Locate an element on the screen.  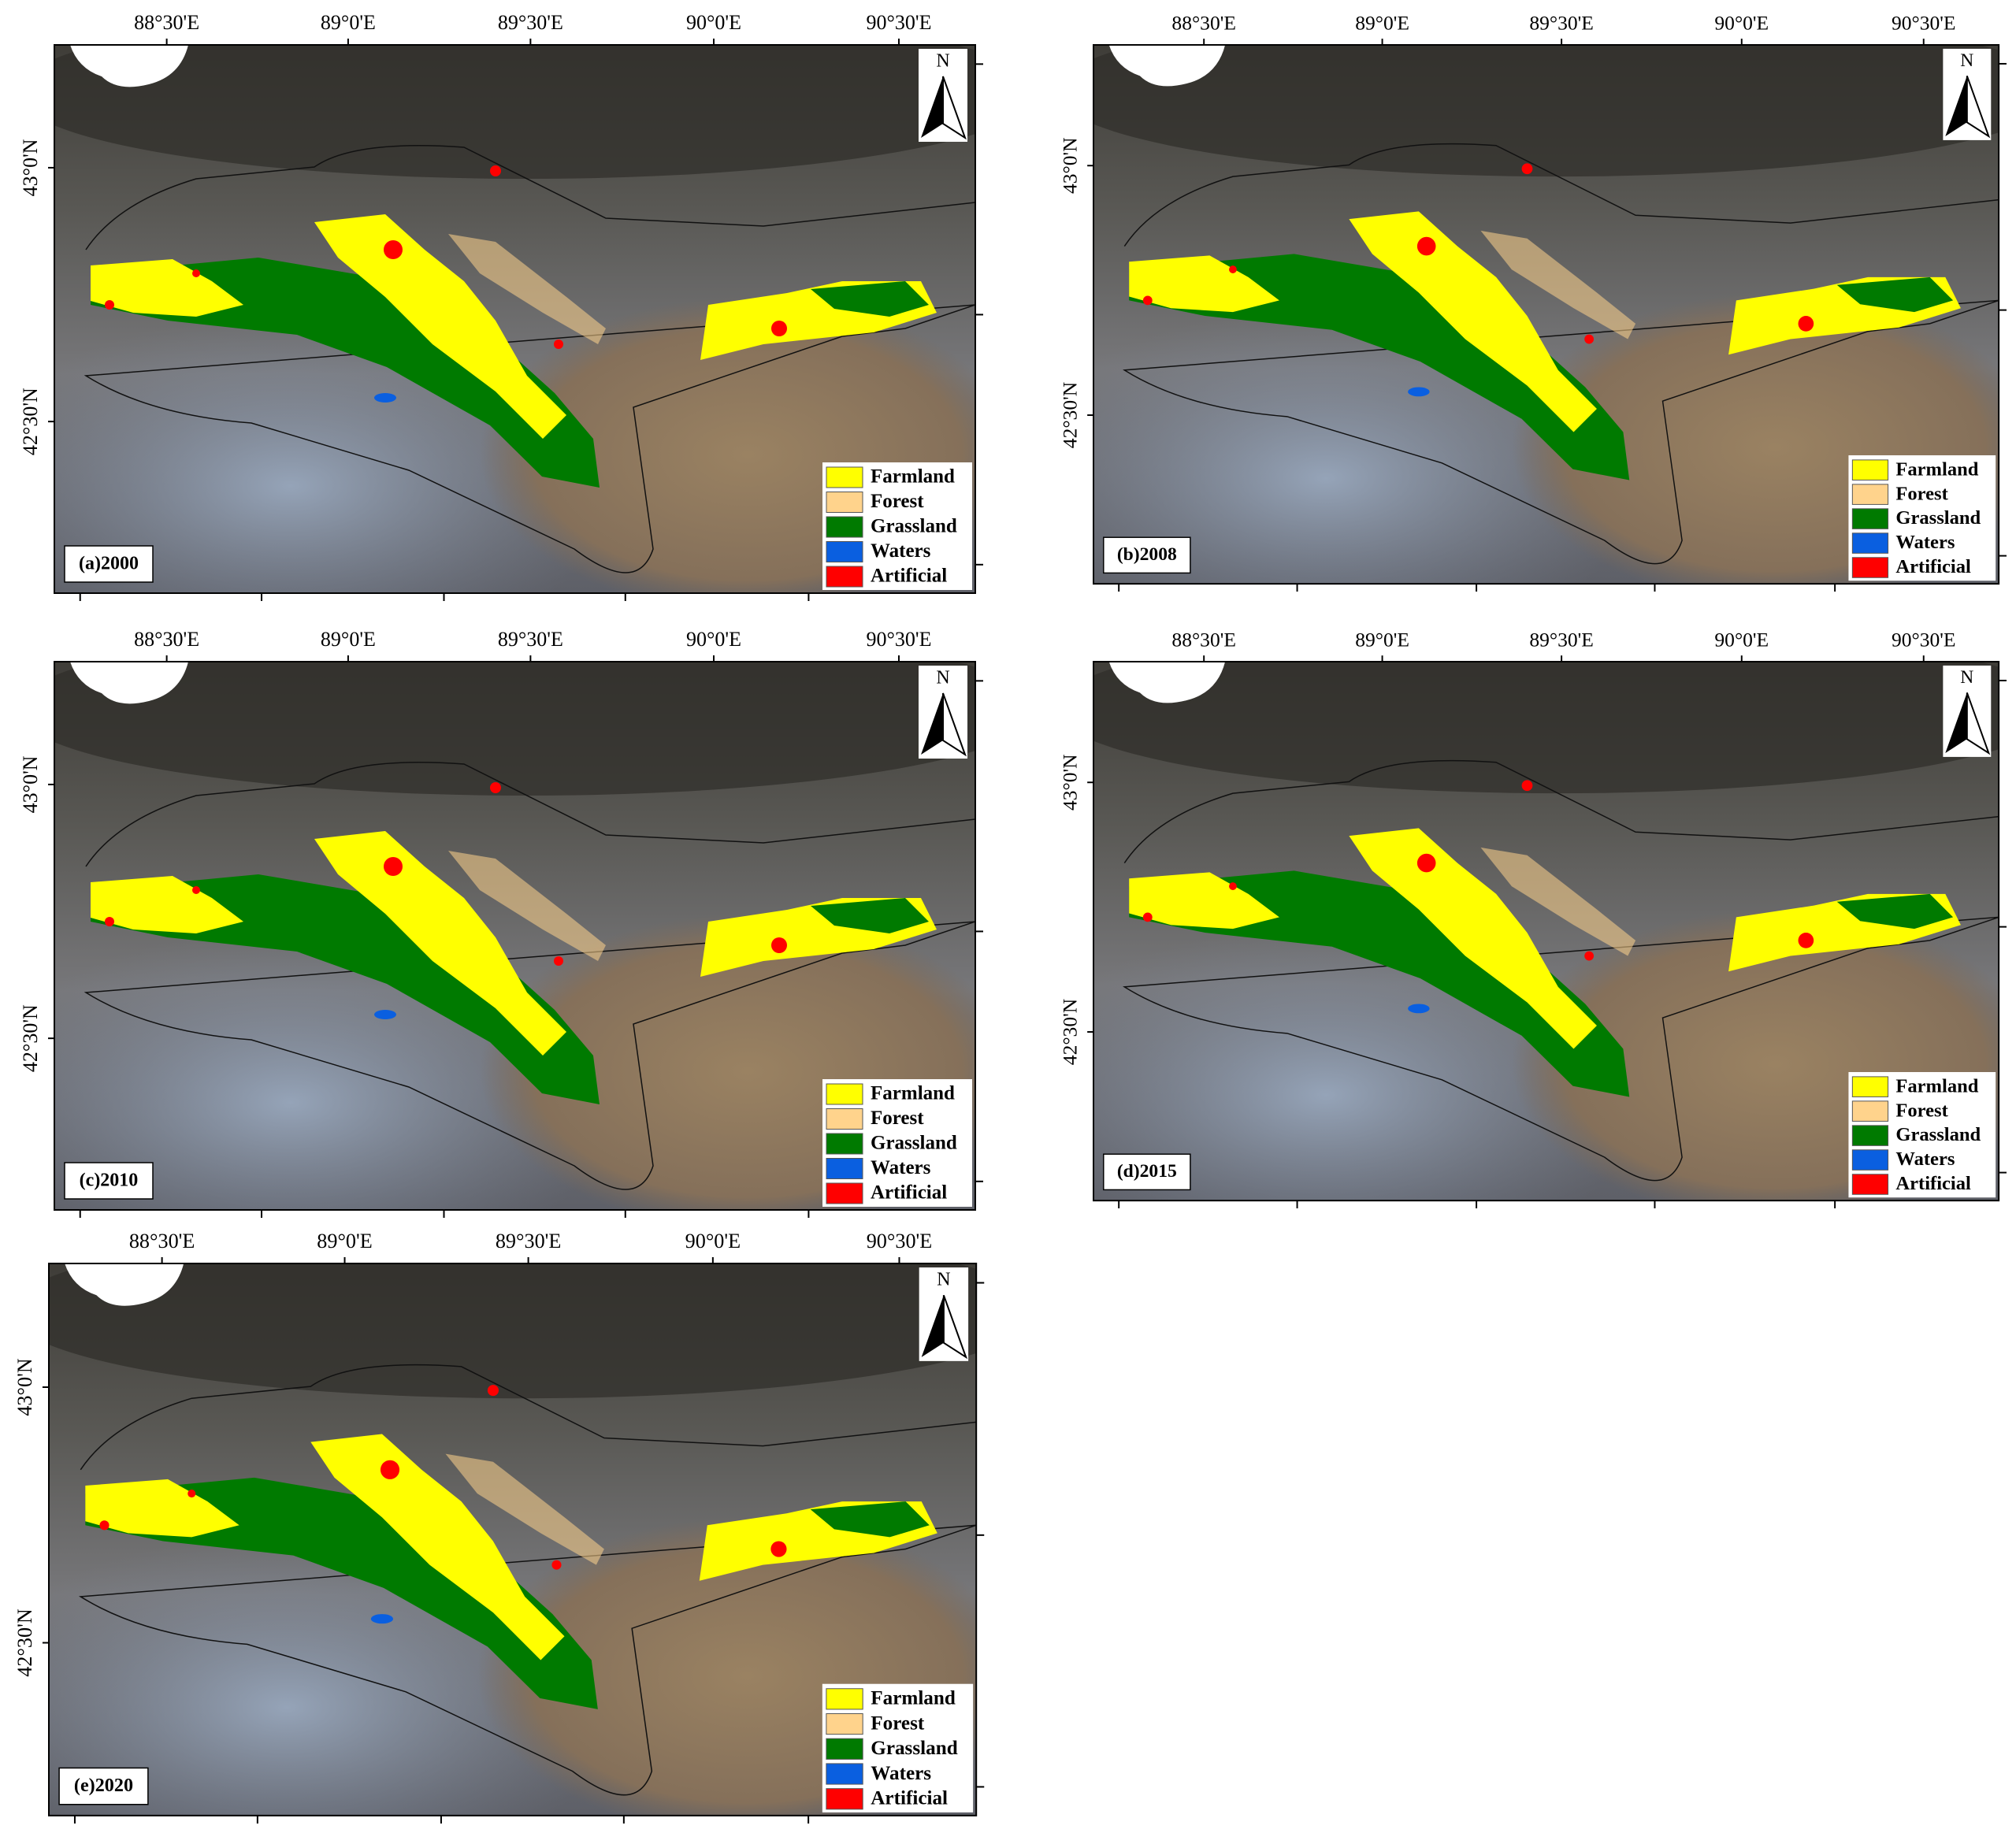
study-boundary is located at coordinates (527, 1580).